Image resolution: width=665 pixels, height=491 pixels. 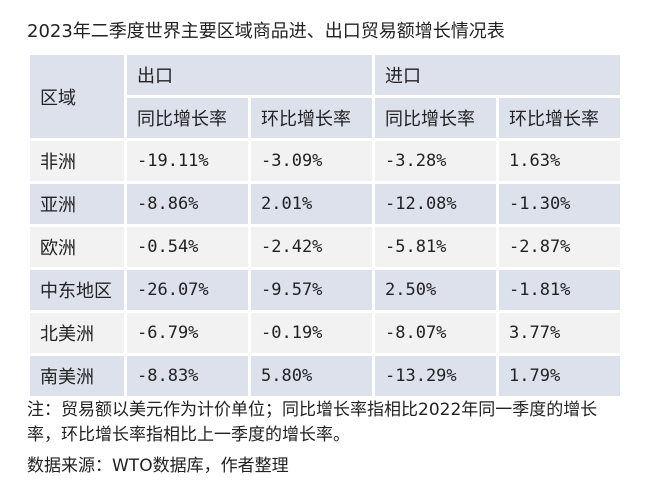 What do you see at coordinates (311, 118) in the screenshot?
I see `export-qoq-header: 环比增长率` at bounding box center [311, 118].